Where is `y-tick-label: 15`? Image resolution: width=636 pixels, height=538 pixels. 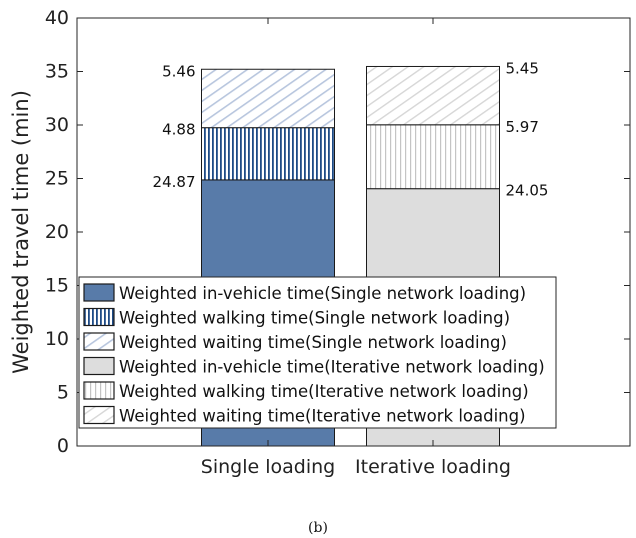
y-tick-label: 15 is located at coordinates (57, 286).